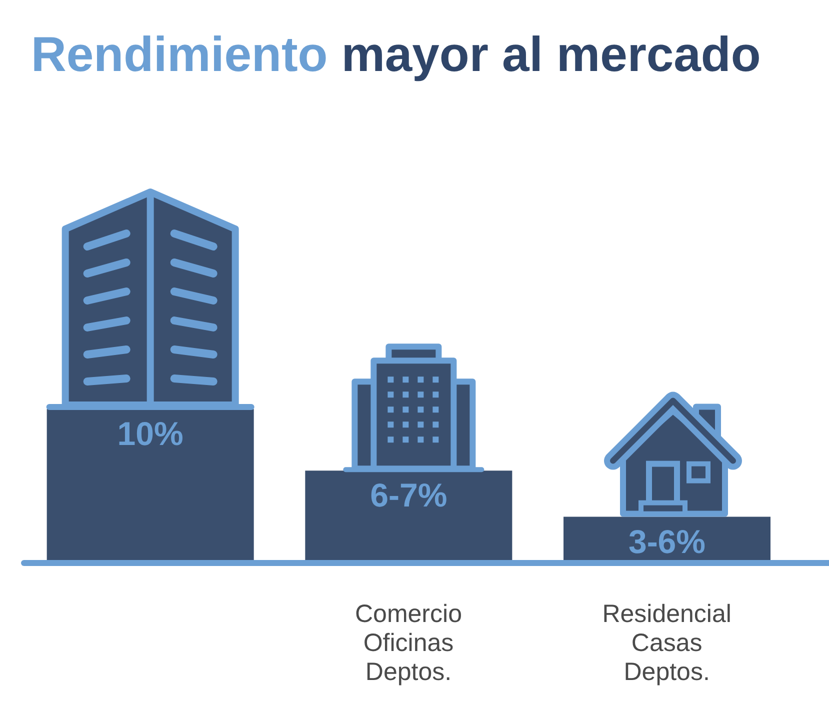 The height and width of the screenshot is (703, 829). What do you see at coordinates (150, 433) in the screenshot?
I see `data-label: 10%` at bounding box center [150, 433].